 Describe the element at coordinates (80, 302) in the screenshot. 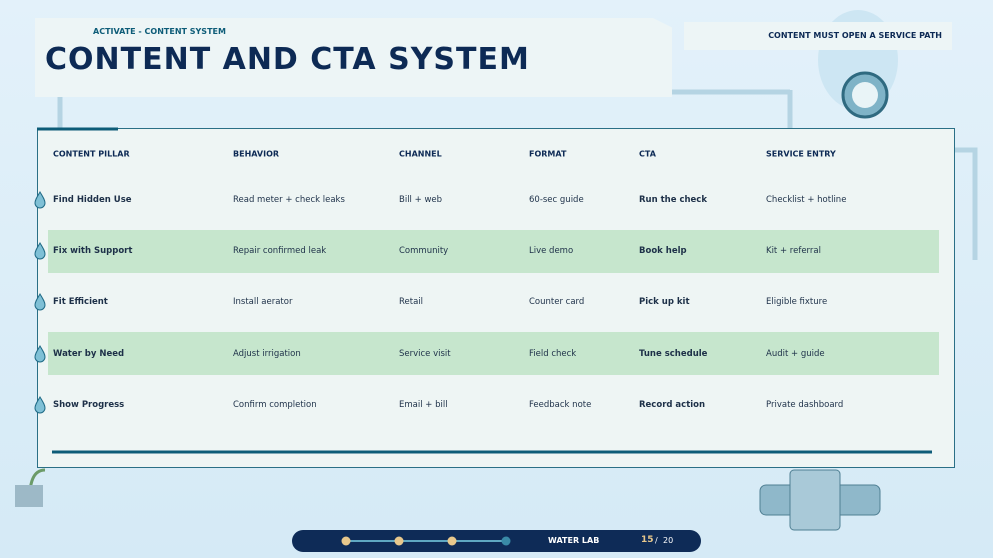

I see `pillar: Fit Efficient` at that location.